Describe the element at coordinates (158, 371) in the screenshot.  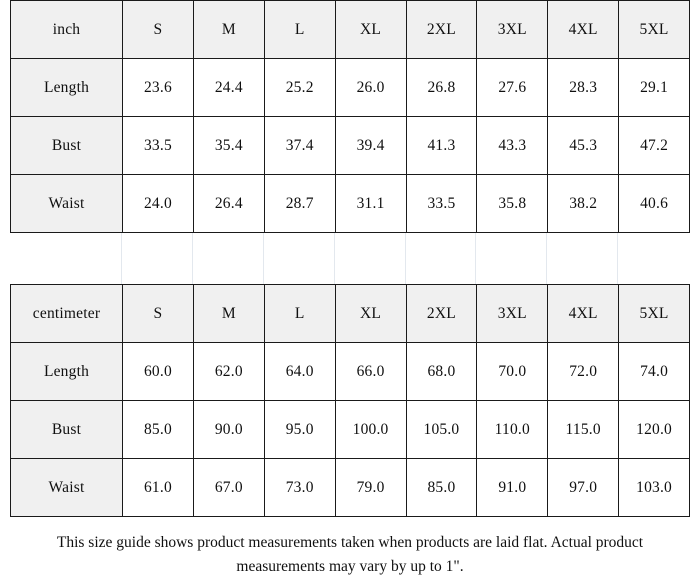
I see `cell-value: 60.0` at that location.